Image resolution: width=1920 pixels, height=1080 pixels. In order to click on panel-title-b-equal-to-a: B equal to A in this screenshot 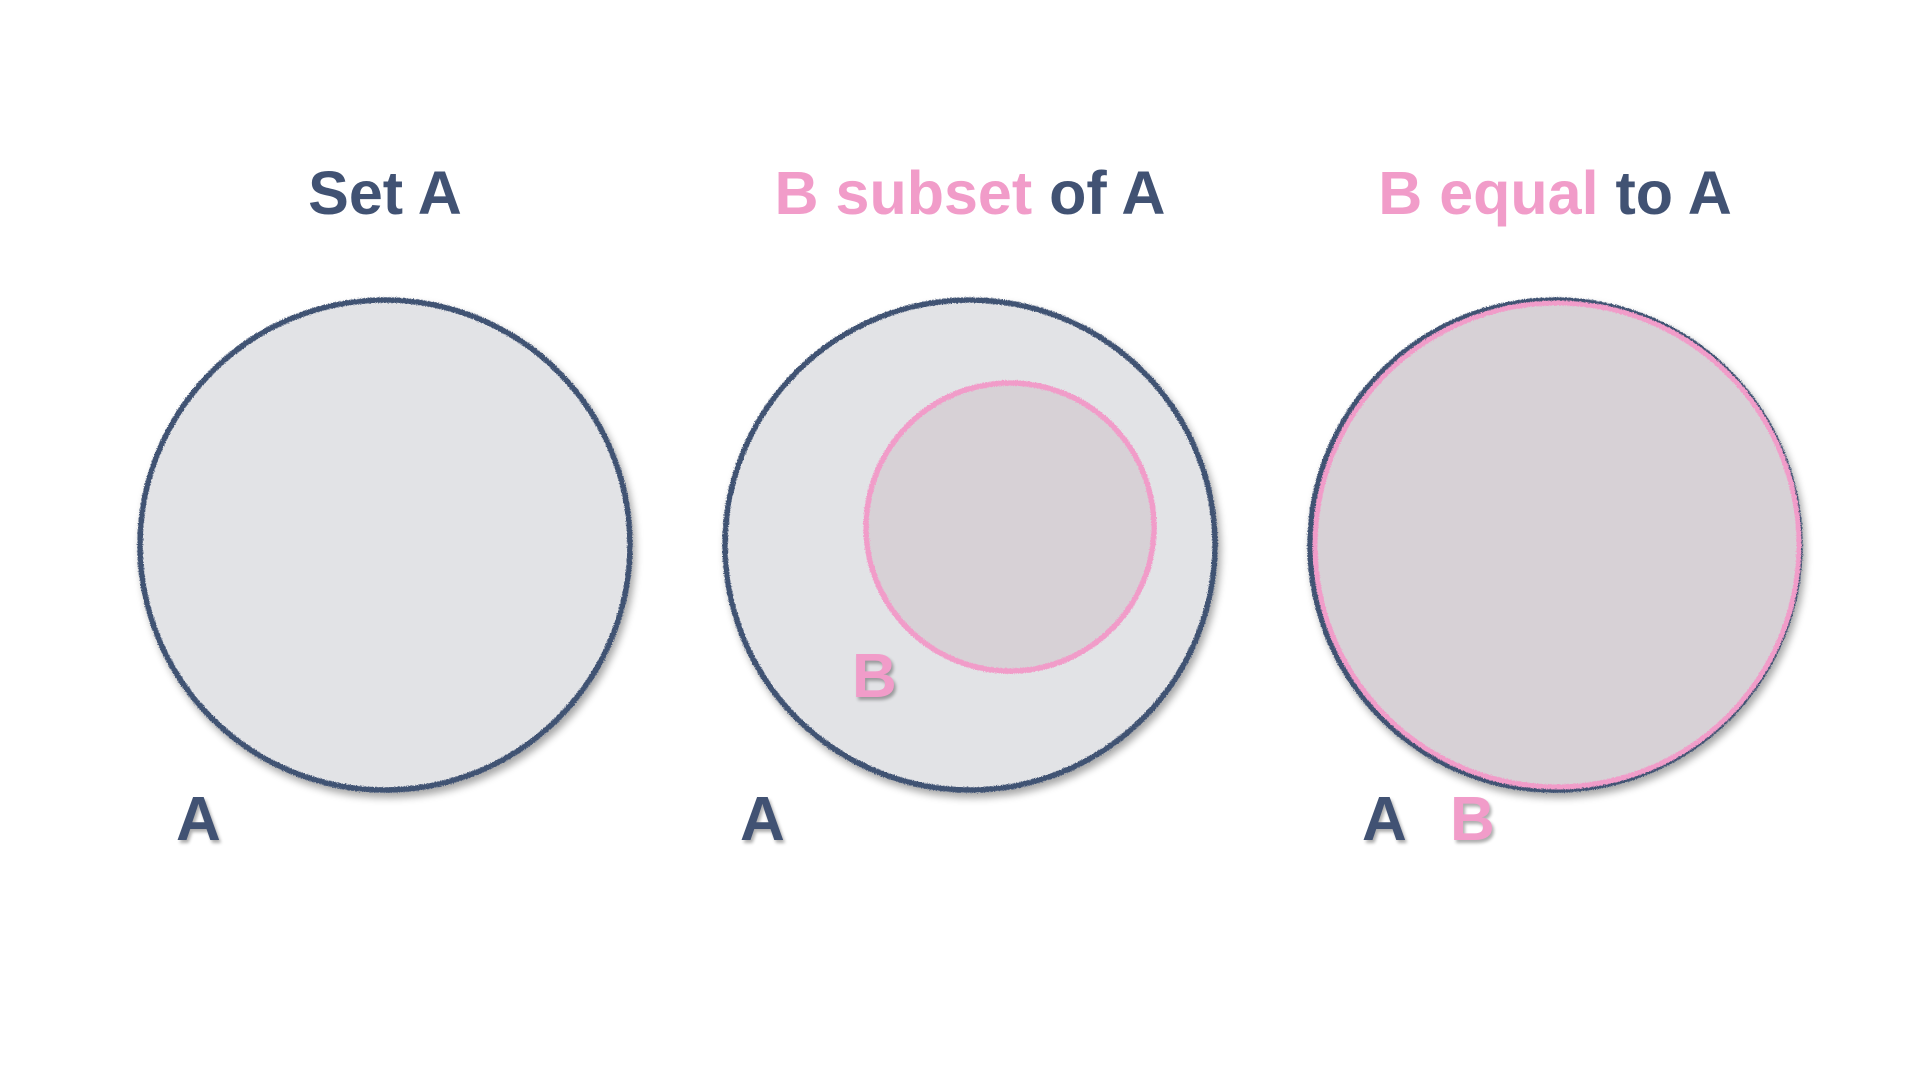, I will do `click(1555, 193)`.